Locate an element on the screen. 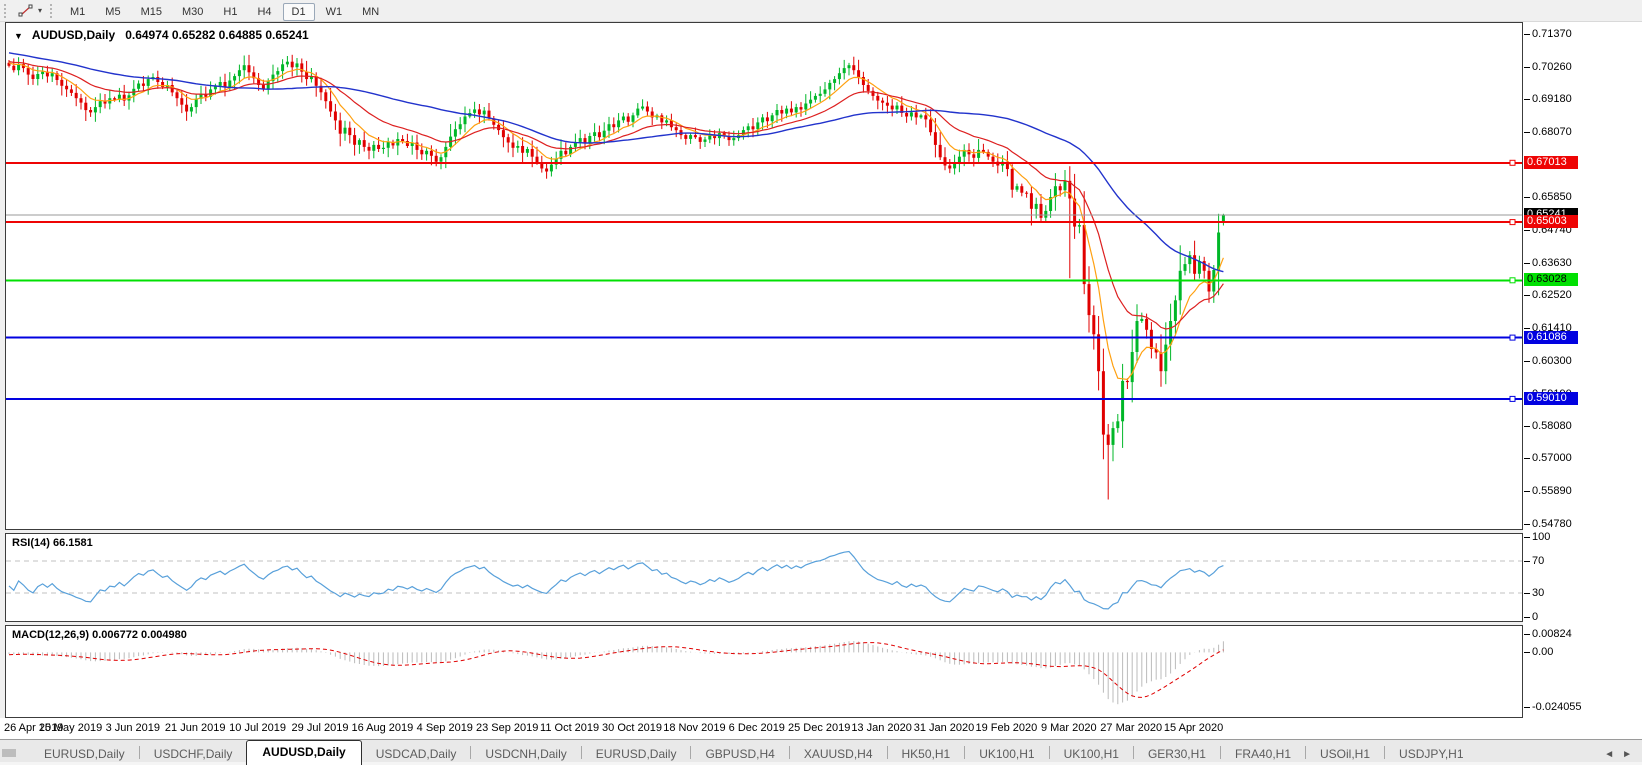 This screenshot has height=765, width=1642. hline-price-tag: 0.59010 is located at coordinates (1551, 398).